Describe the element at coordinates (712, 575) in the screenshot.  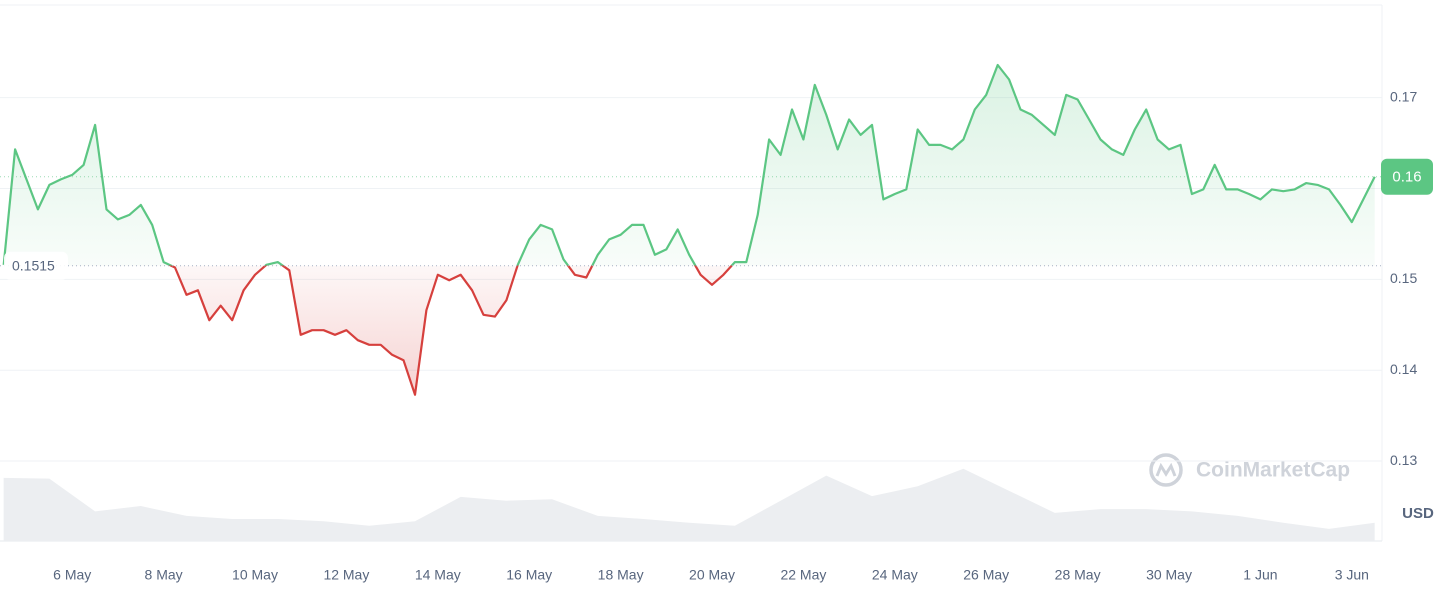
I see `x-tick-label: 20 May` at that location.